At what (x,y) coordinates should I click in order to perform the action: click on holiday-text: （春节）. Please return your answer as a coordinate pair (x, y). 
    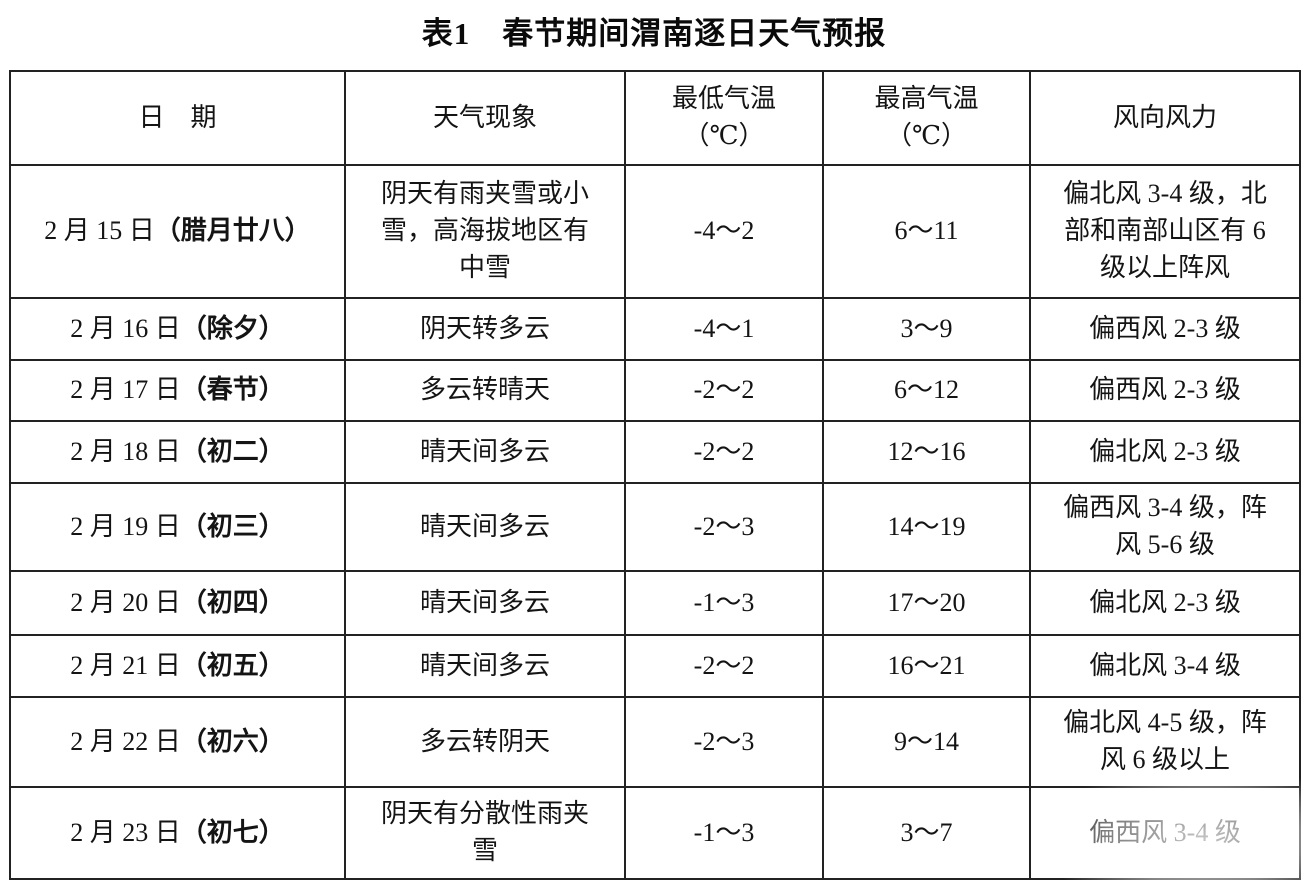
    Looking at the image, I should click on (232, 390).